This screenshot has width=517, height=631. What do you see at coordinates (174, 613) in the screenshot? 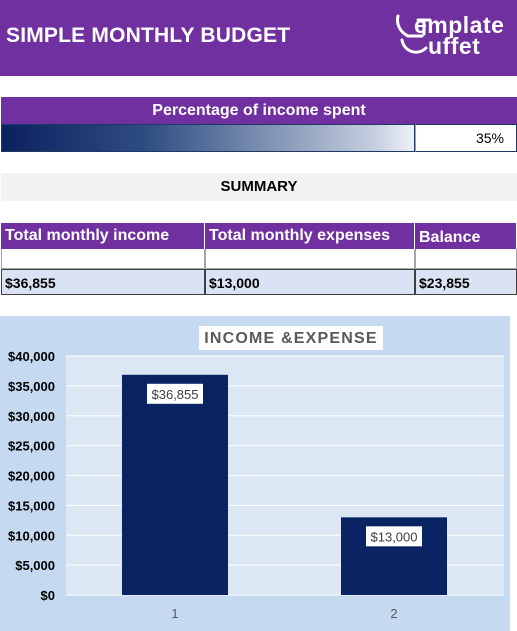
I see `x-tick-label: 1` at bounding box center [174, 613].